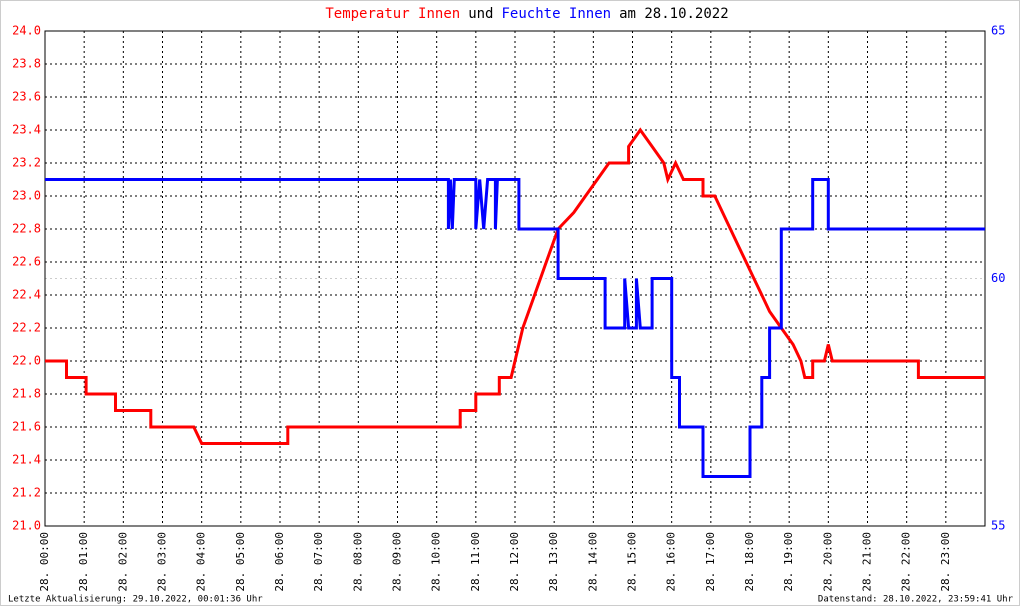  I want to click on title-part: und, so click(480, 14).